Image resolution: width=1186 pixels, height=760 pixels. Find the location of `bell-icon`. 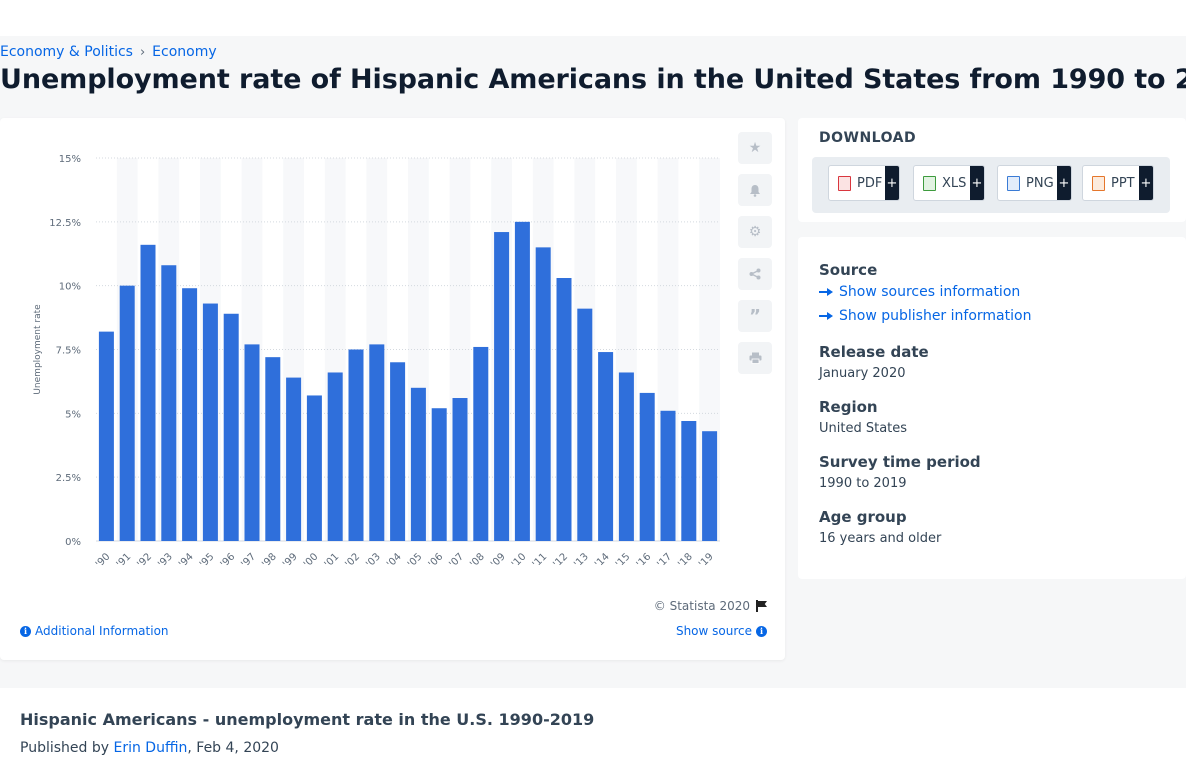

bell-icon is located at coordinates (755, 190).